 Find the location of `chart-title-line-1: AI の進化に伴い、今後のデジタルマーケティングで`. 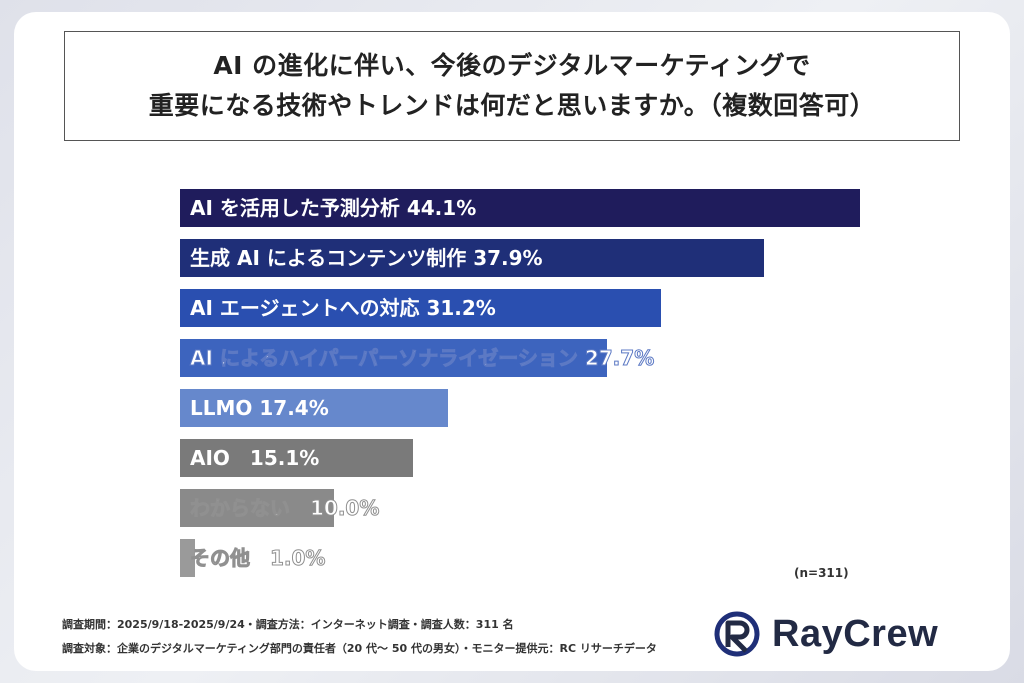

chart-title-line-1: AI の進化に伴い、今後のデジタルマーケティングで is located at coordinates (512, 65).